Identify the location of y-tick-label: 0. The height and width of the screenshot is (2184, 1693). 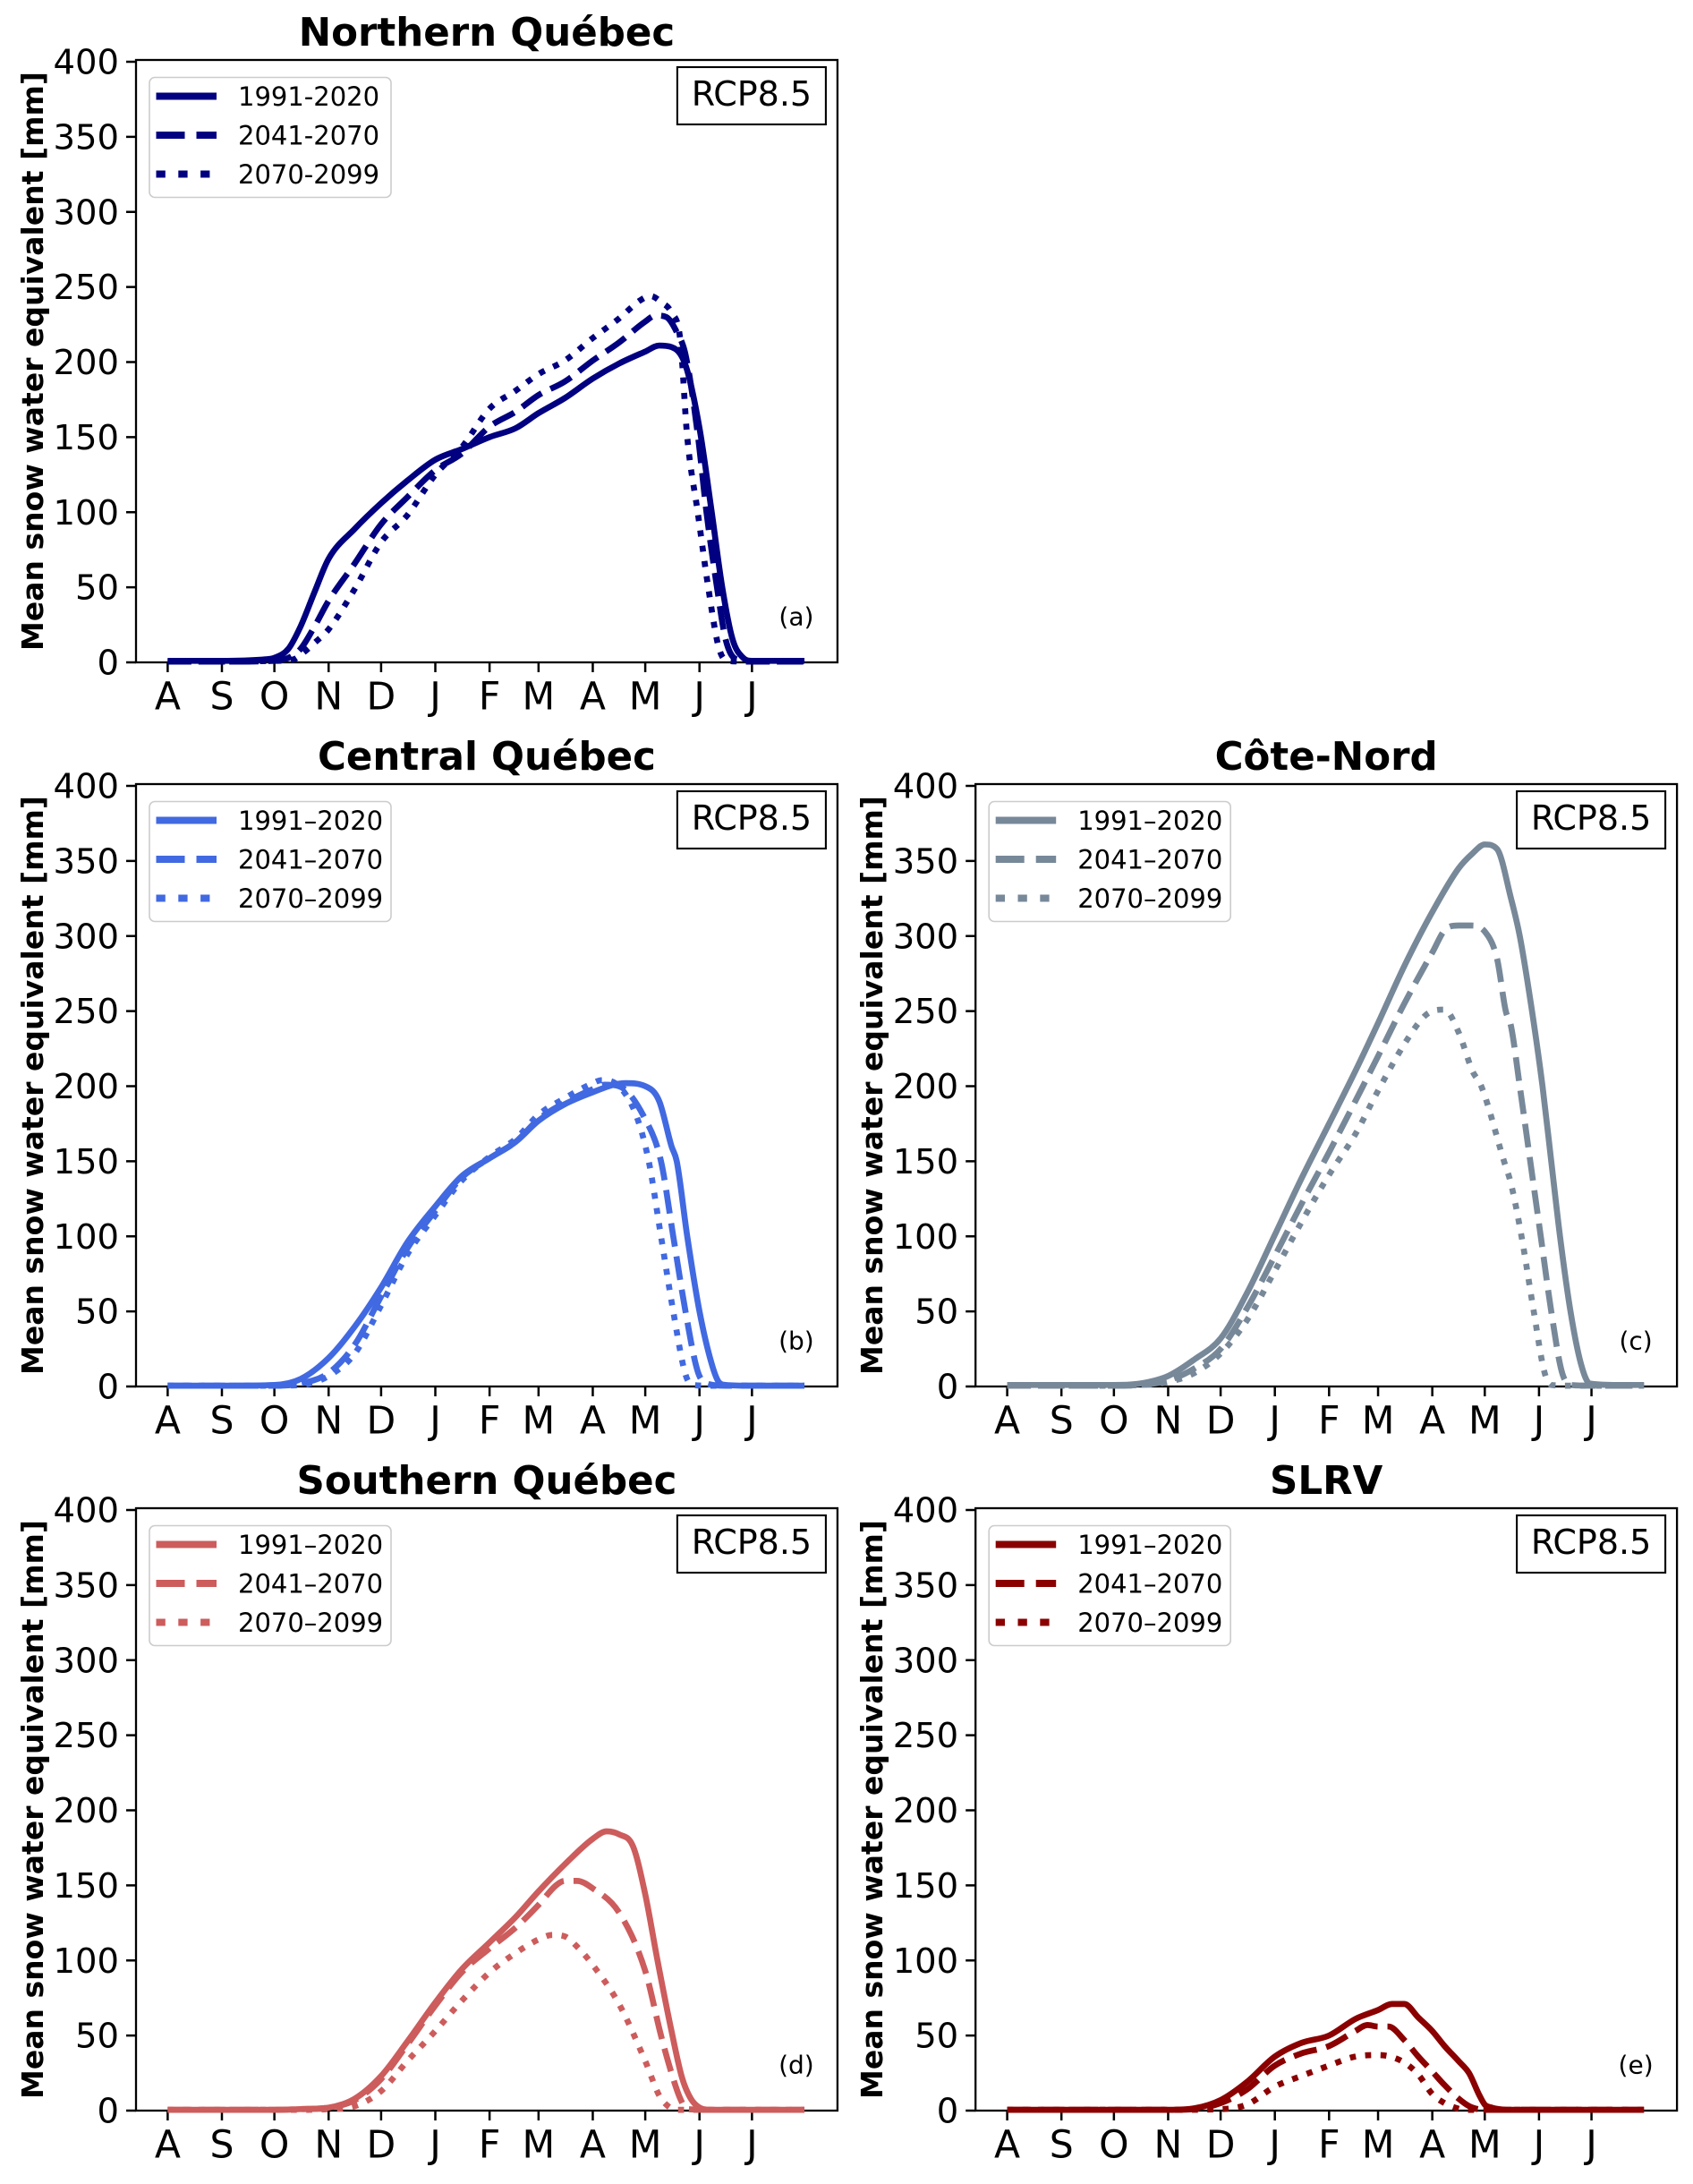
(948, 1388).